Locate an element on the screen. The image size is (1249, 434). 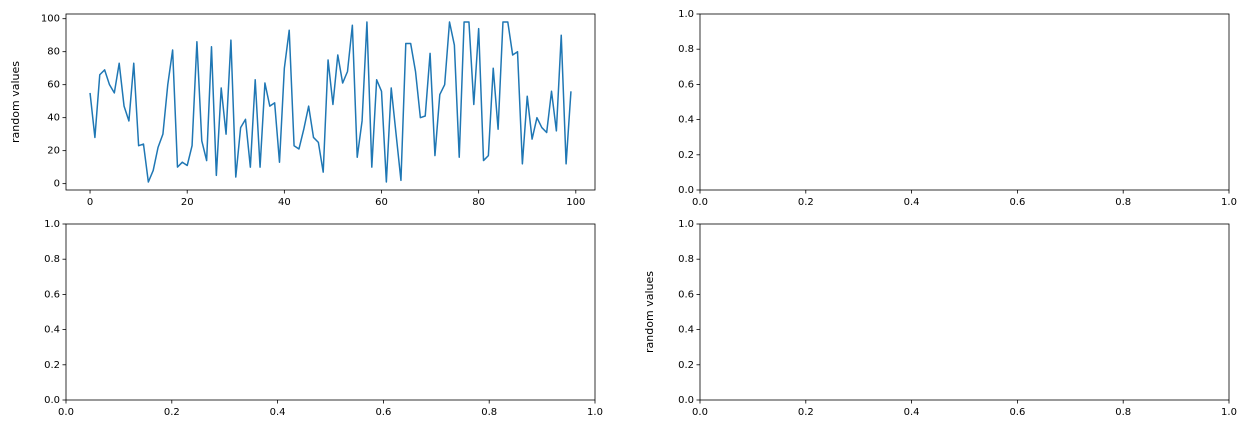
x-tick-label: 20 is located at coordinates (187, 202).